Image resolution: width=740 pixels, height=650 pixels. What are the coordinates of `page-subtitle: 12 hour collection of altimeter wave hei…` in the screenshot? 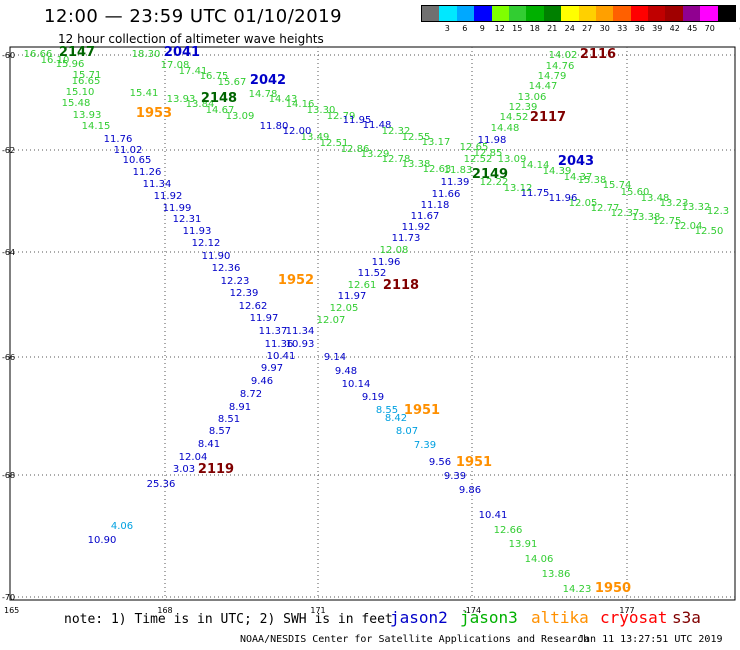 It's located at (191, 39).